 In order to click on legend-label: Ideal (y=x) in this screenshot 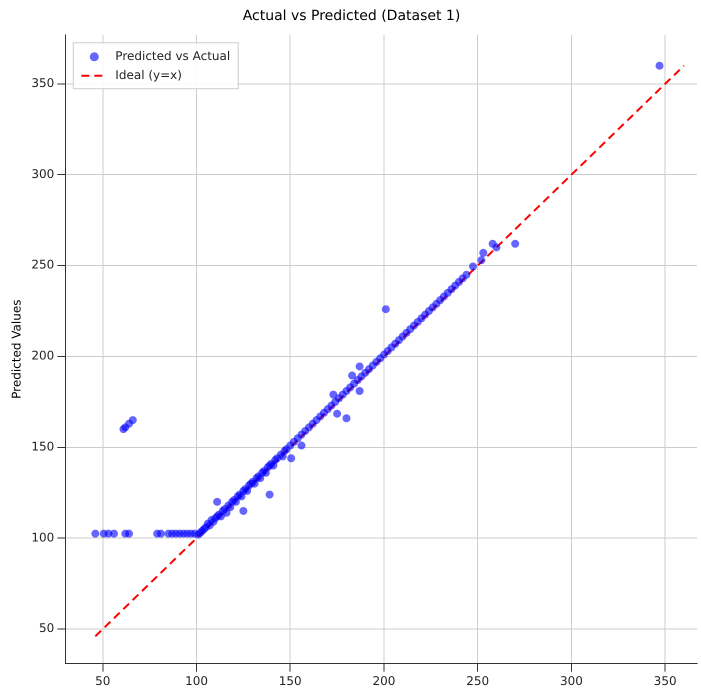, I will do `click(148, 75)`.